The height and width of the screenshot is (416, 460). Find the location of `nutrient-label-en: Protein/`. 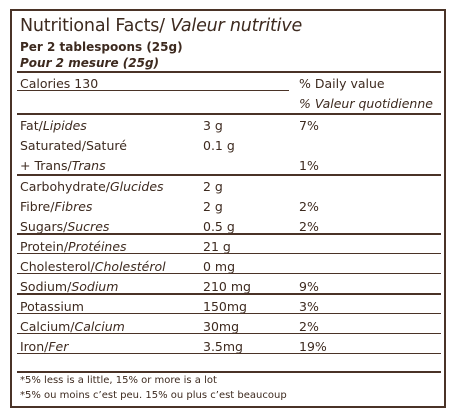

nutrient-label-en: Protein/ is located at coordinates (44, 246).